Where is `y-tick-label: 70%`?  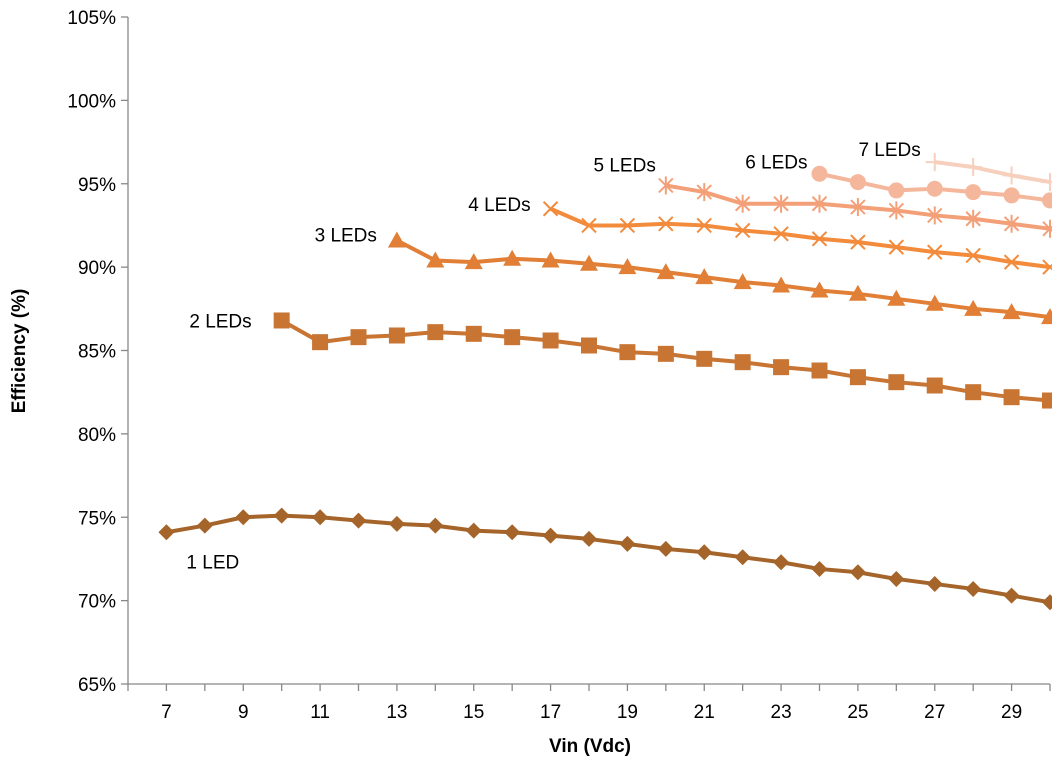
y-tick-label: 70% is located at coordinates (97, 602).